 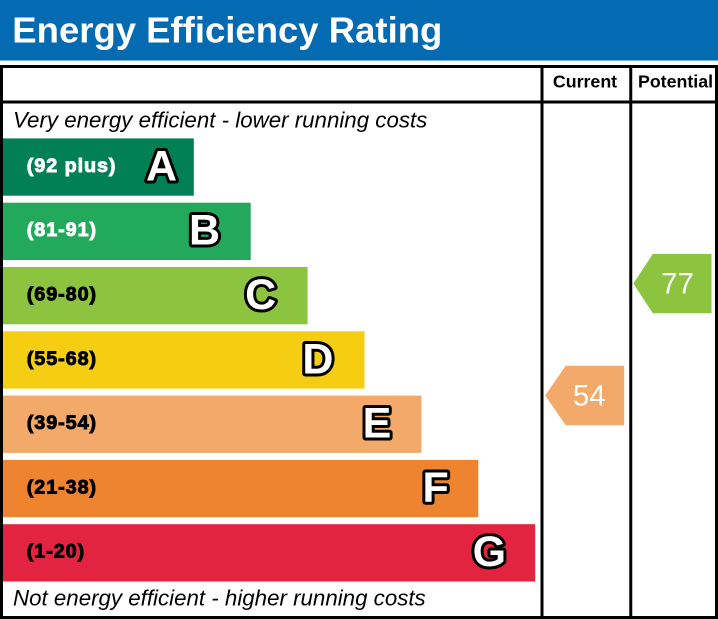 I want to click on svg-text: G, so click(x=489, y=552).